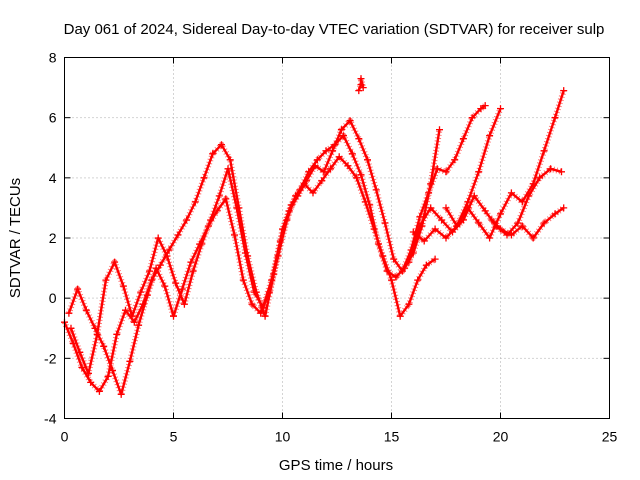 The width and height of the screenshot is (640, 480). Describe the element at coordinates (392, 437) in the screenshot. I see `x-tick-label: 15` at that location.